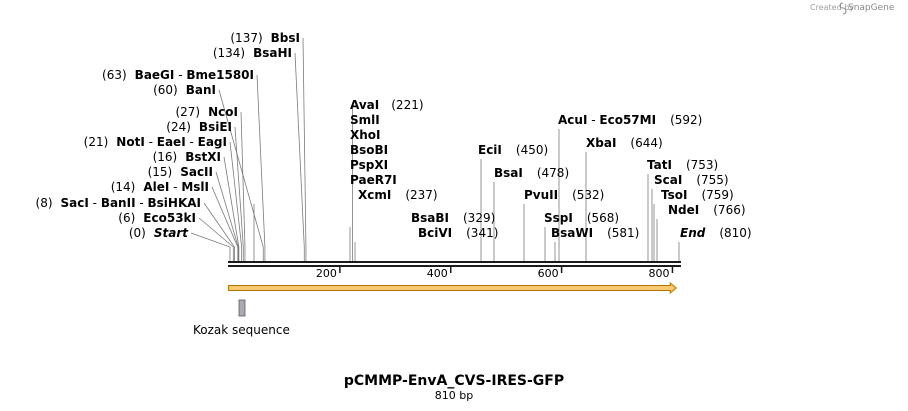 The height and width of the screenshot is (411, 908). Describe the element at coordinates (624, 143) in the screenshot. I see `site-label-xbai: XbaI (644)` at that location.